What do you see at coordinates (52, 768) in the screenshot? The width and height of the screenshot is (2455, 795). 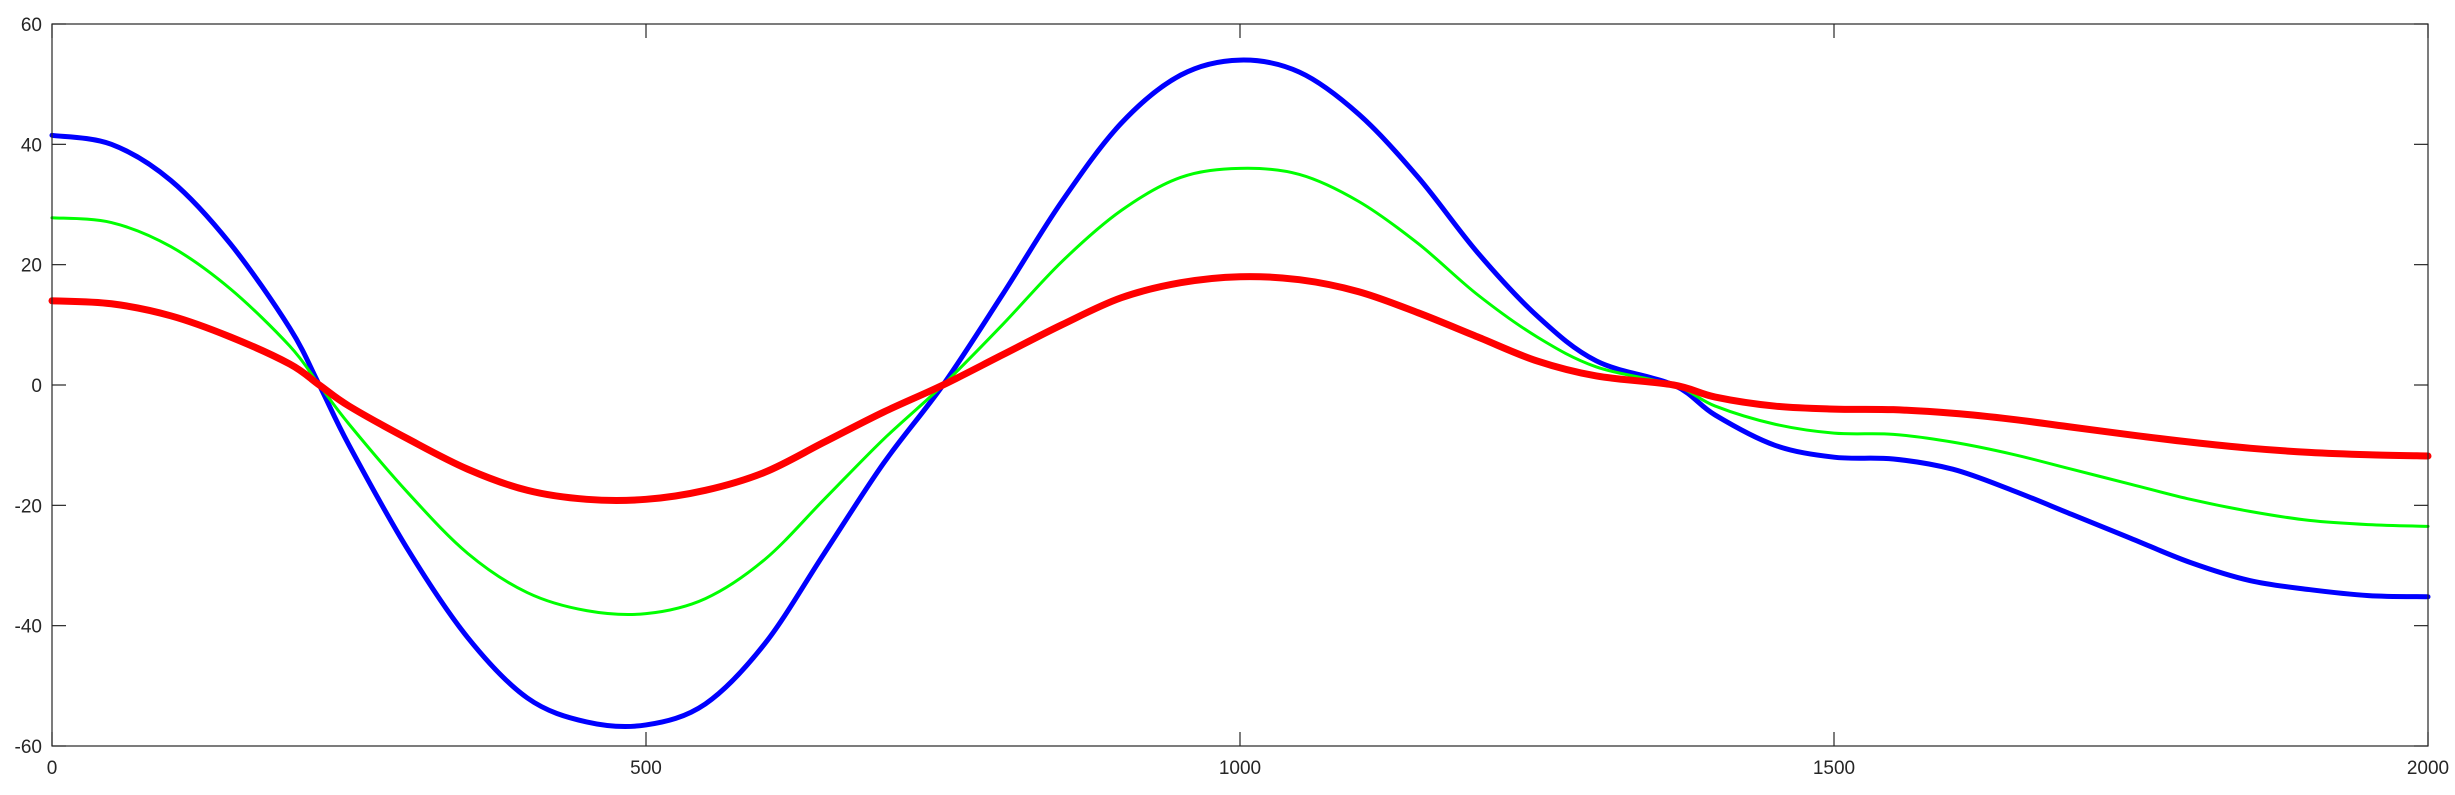 I see `x-tick-label: 0` at bounding box center [52, 768].